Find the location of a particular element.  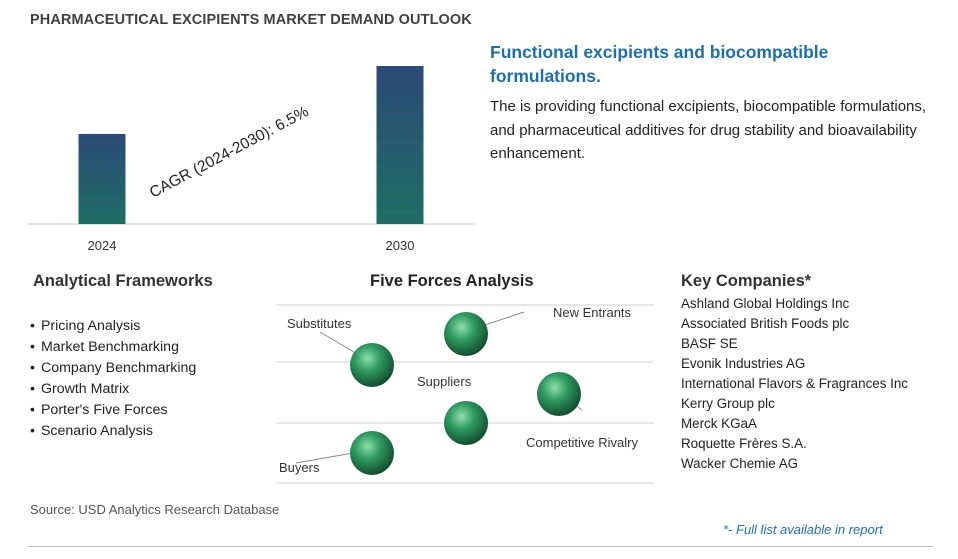

analytical-frameworks-title: Analytical Frameworks is located at coordinates (123, 281).